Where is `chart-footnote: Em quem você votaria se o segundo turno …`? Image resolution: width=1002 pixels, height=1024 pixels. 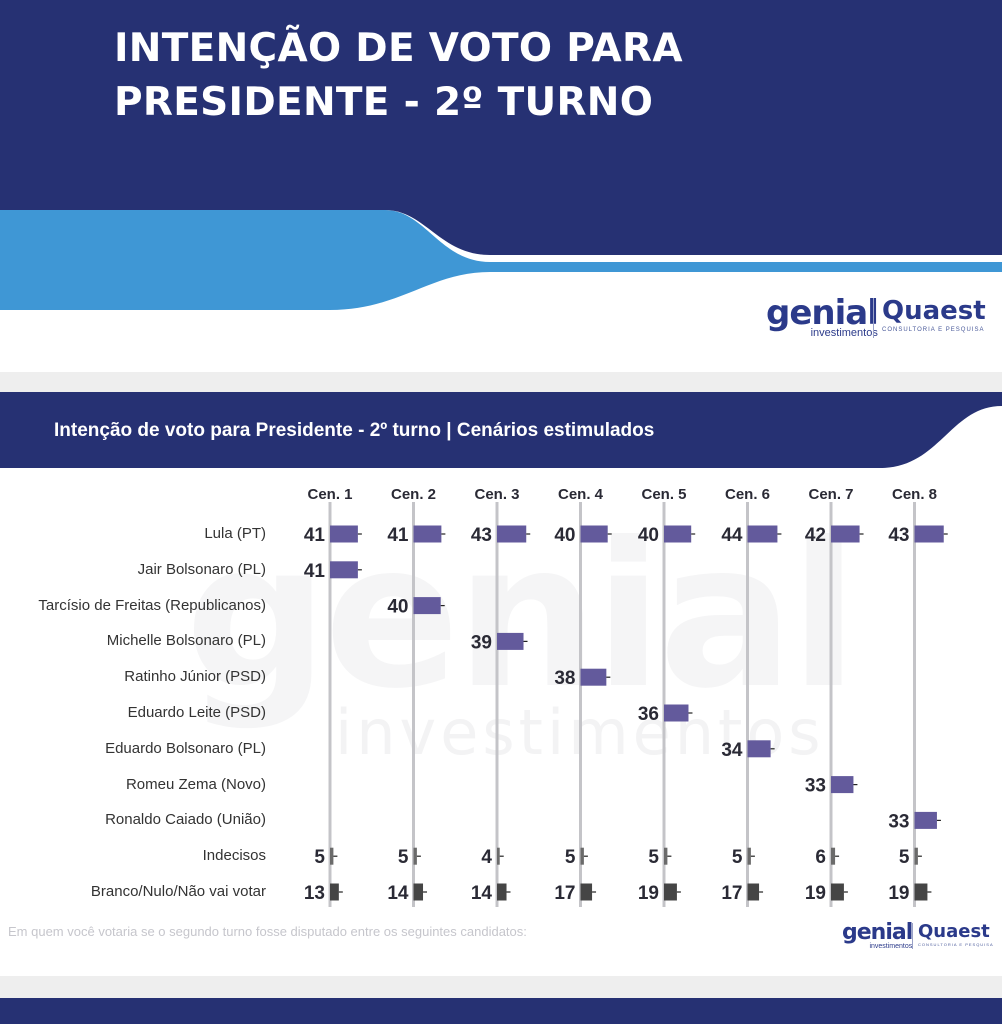
chart-footnote: Em quem você votaria se o segundo turno … is located at coordinates (267, 931).